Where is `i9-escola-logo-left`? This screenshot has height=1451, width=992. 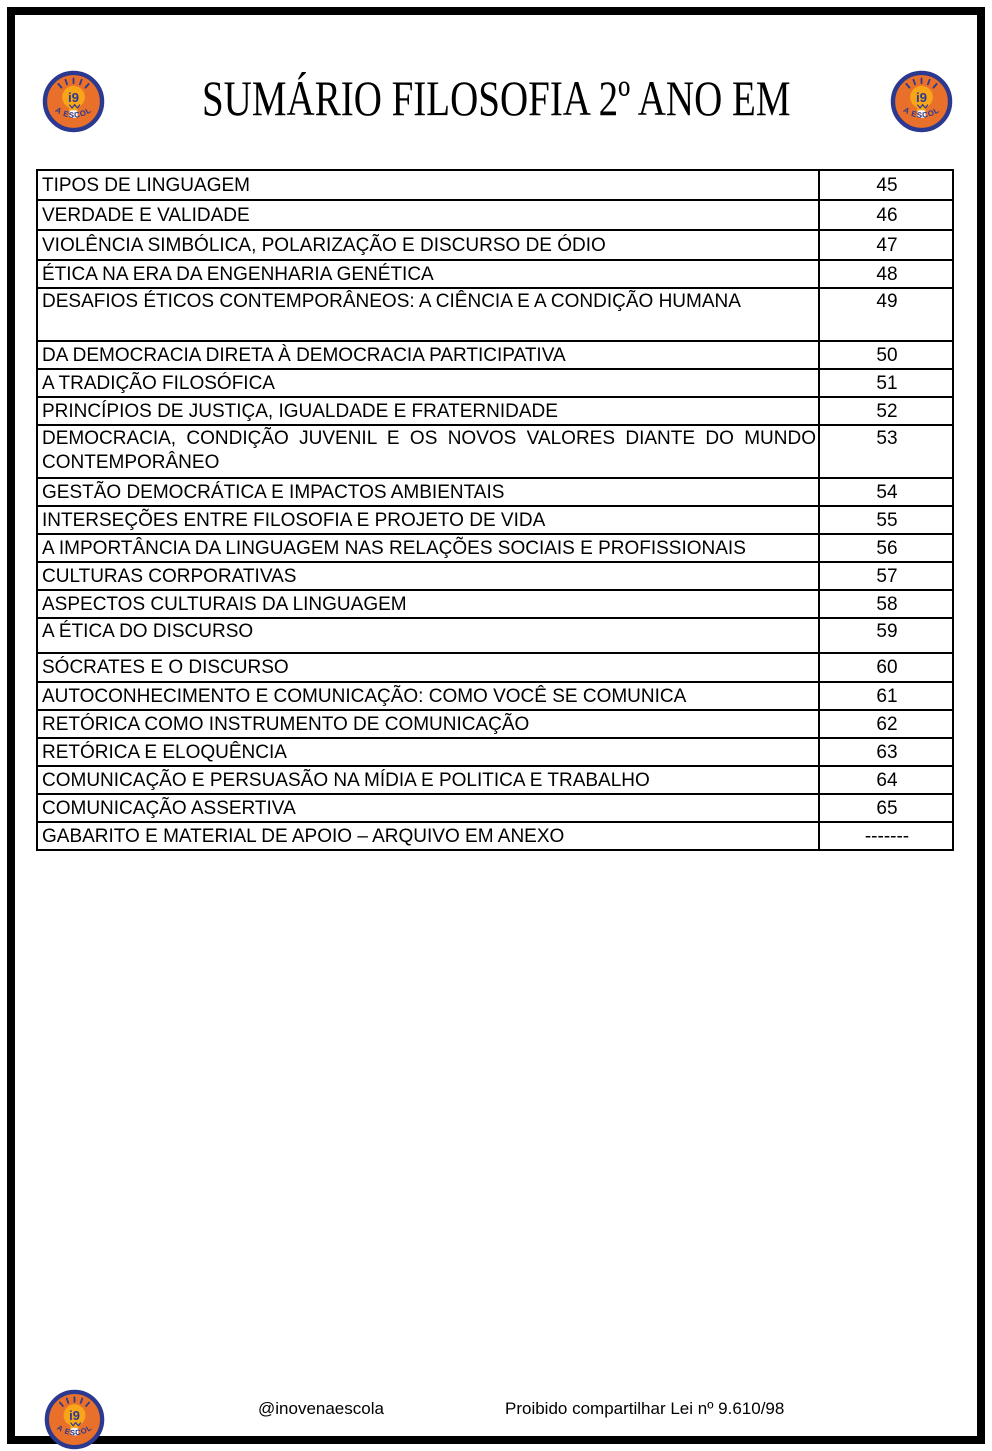 i9-escola-logo-left is located at coordinates (73, 101).